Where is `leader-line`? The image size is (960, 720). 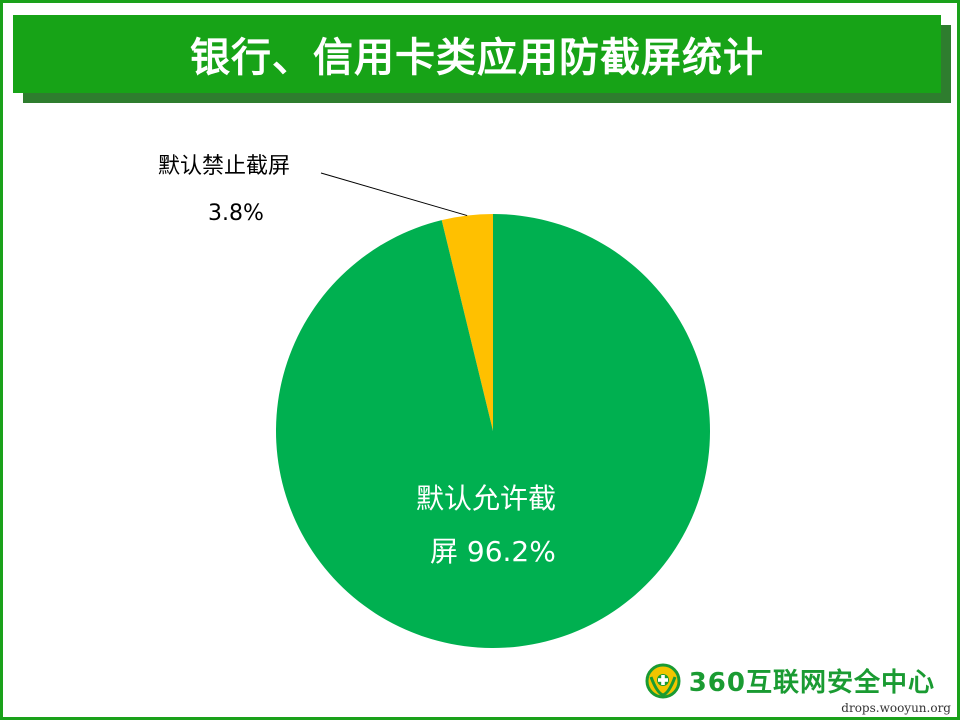 leader-line is located at coordinates (394, 194).